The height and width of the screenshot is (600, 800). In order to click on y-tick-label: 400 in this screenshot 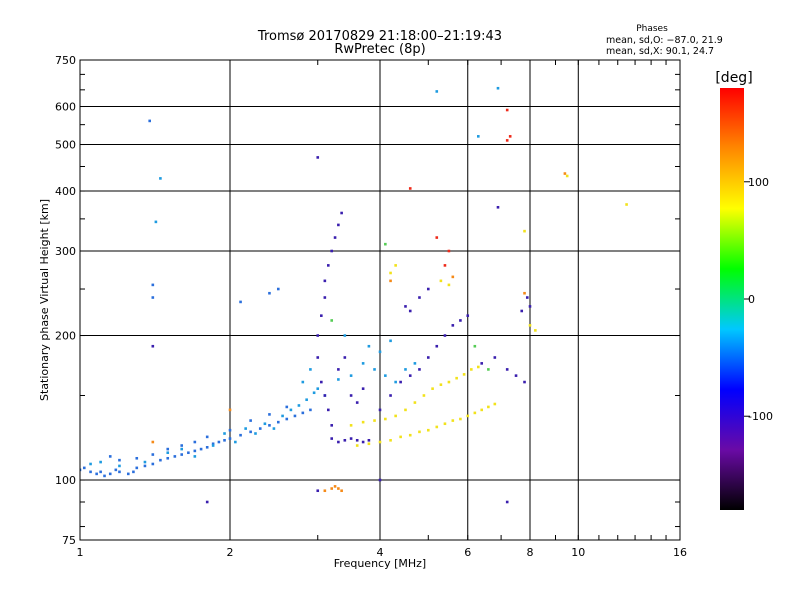, I will do `click(65, 191)`.